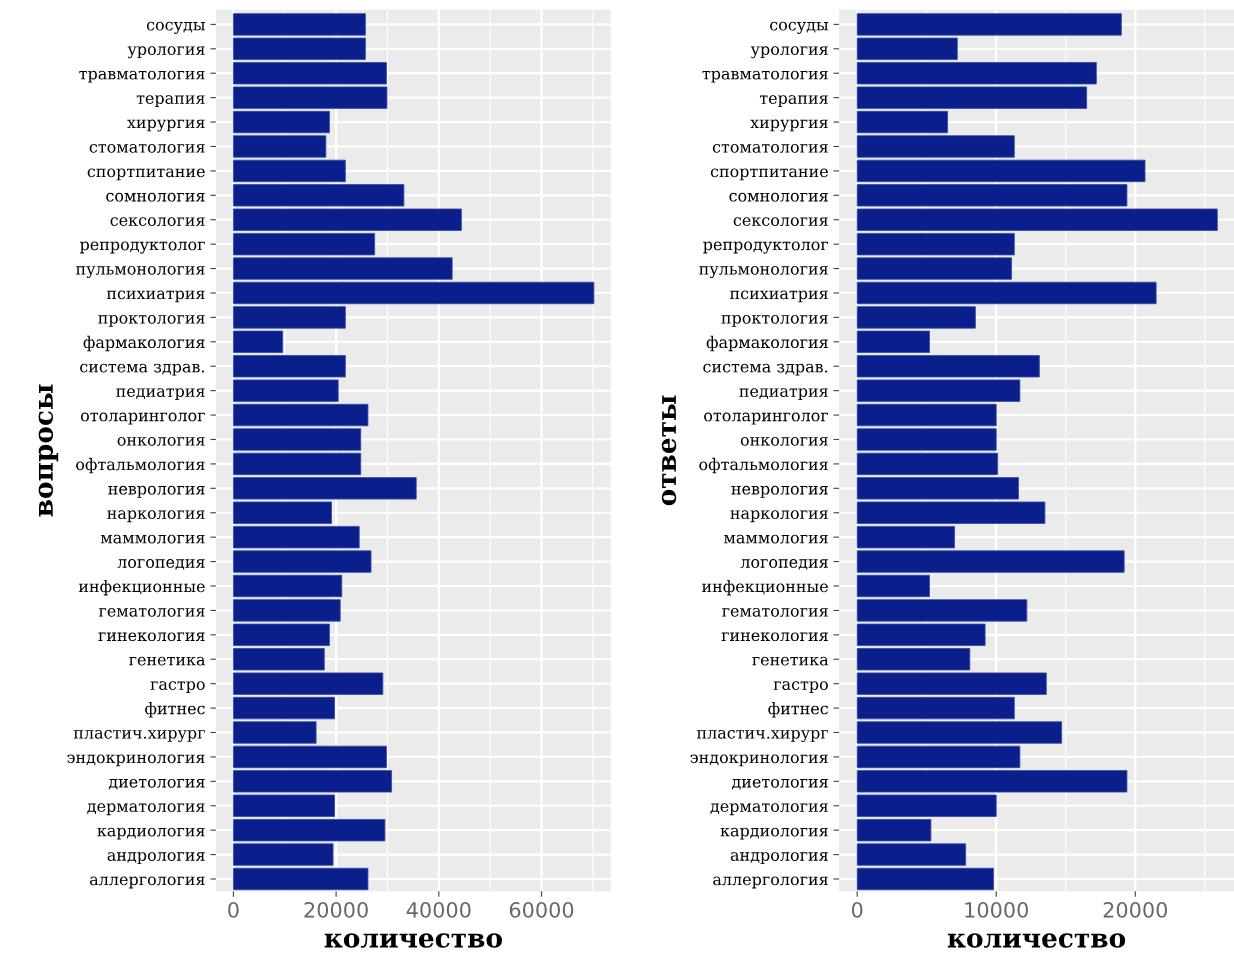  Describe the element at coordinates (175, 27) in the screenshot. I see `y-tick-label: сосуды` at that location.